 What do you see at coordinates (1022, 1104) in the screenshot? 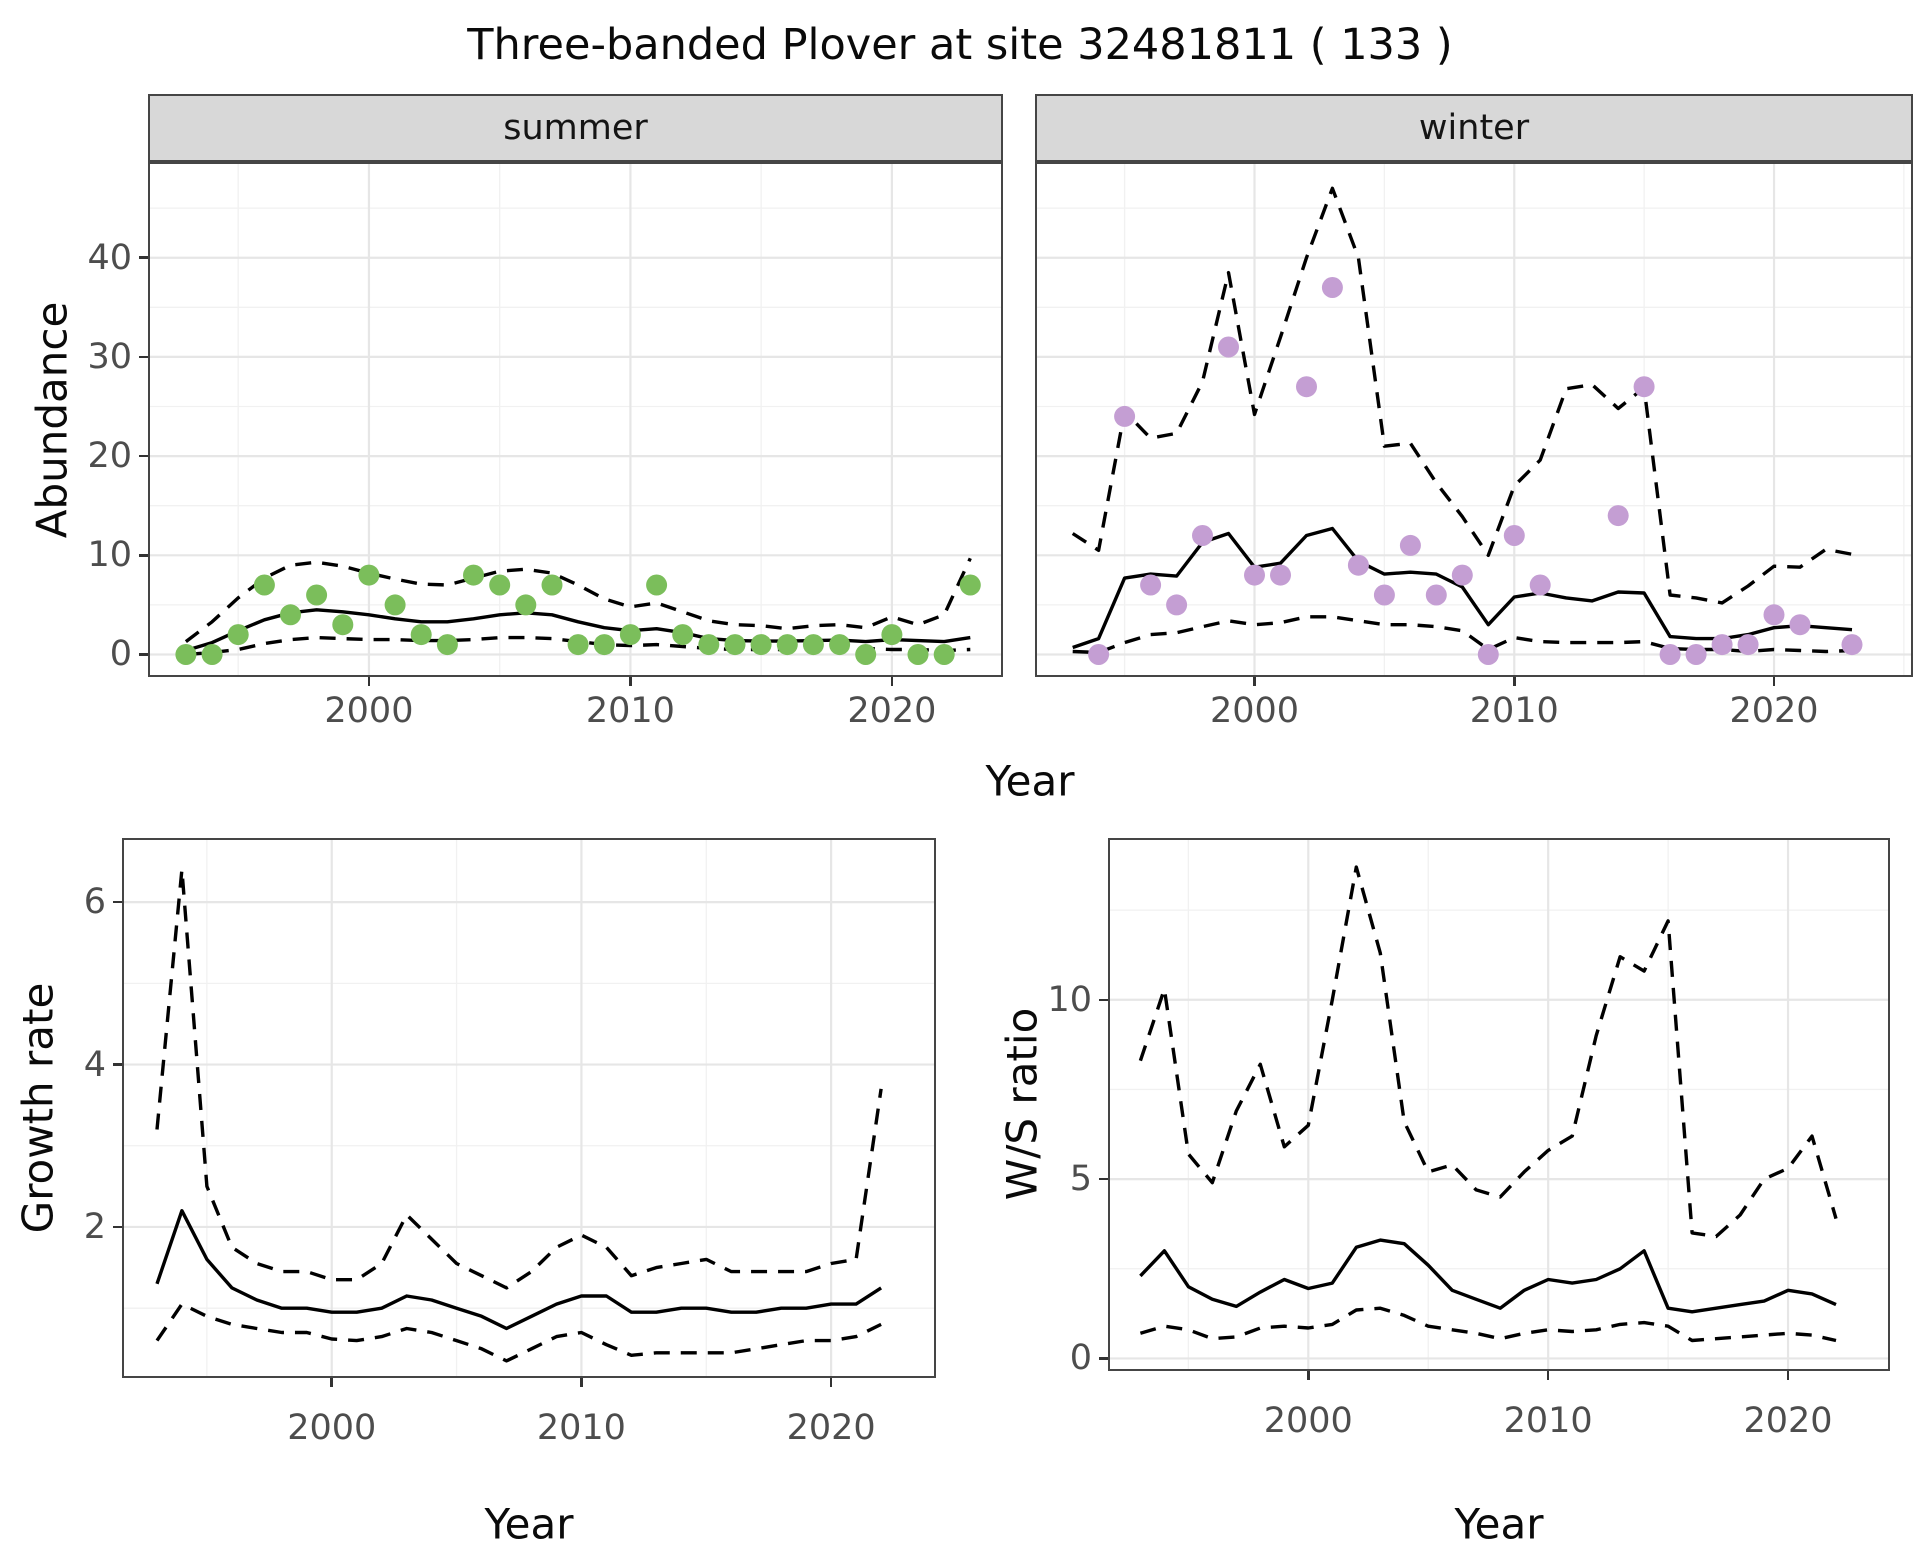
I see `y-axis-title-ws-ratio: W/S ratio` at bounding box center [1022, 1104].